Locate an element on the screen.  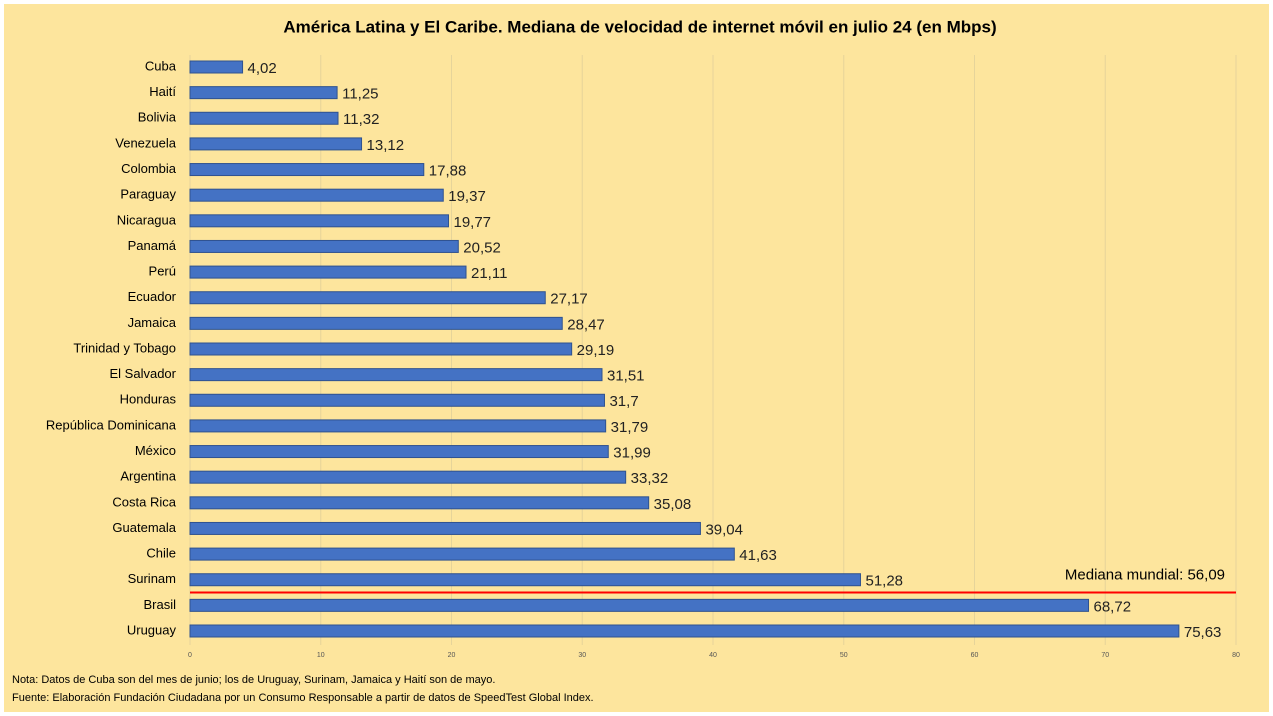
y-tick-label: Venezuela is located at coordinates (145, 142).